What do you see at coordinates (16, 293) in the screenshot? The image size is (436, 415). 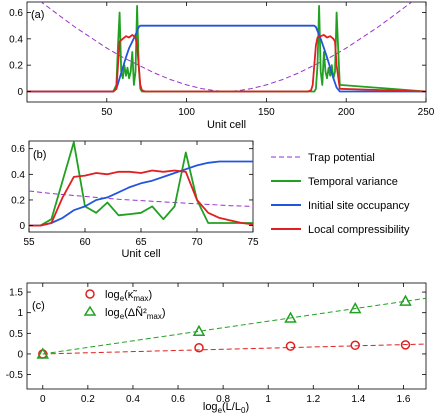 I see `y-tick-label: 1.5` at bounding box center [16, 293].